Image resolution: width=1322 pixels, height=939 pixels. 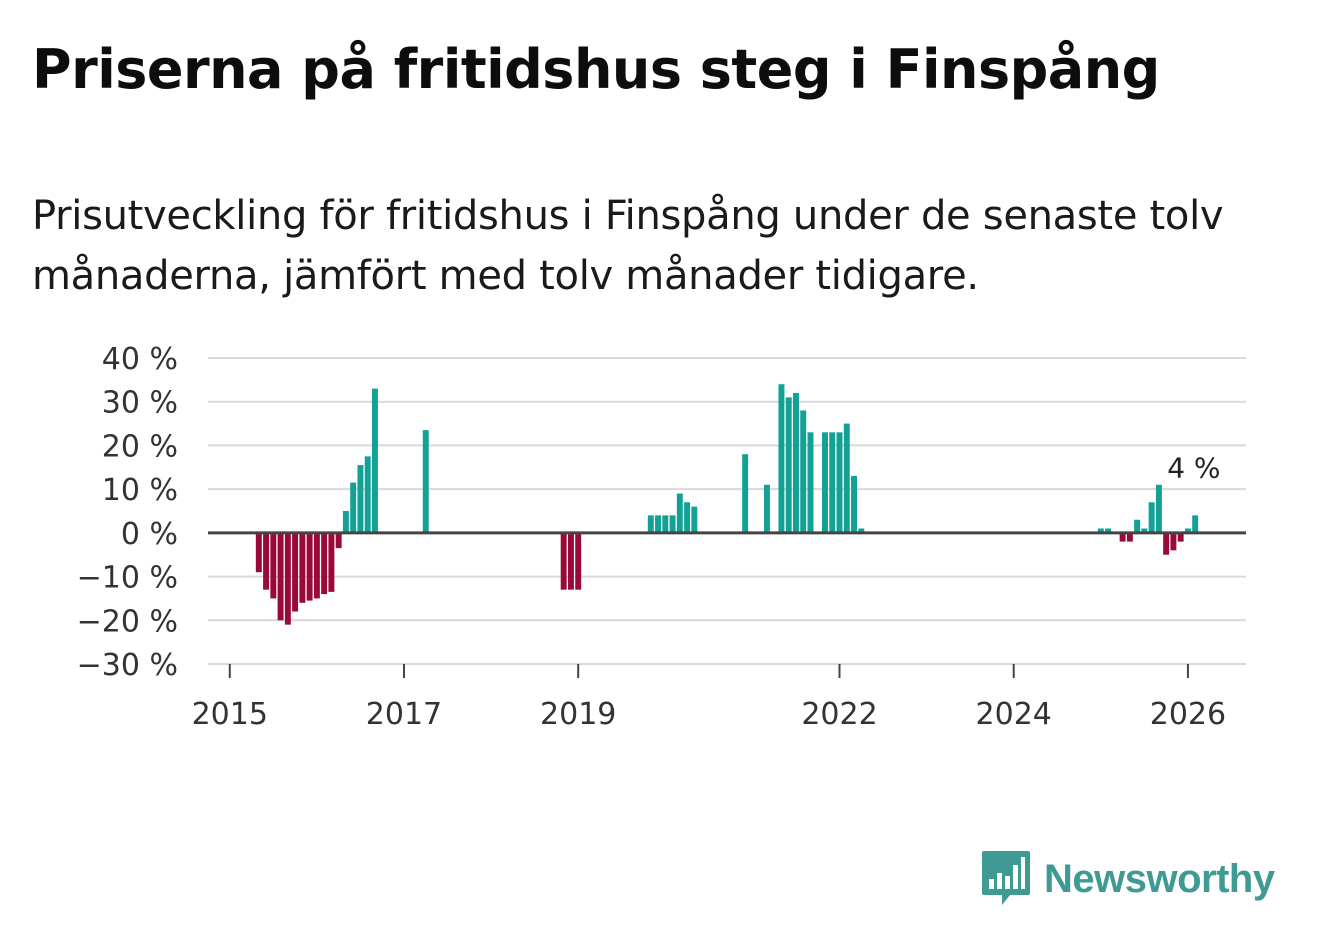 I want to click on x-tick-label: 2017, so click(x=404, y=714).